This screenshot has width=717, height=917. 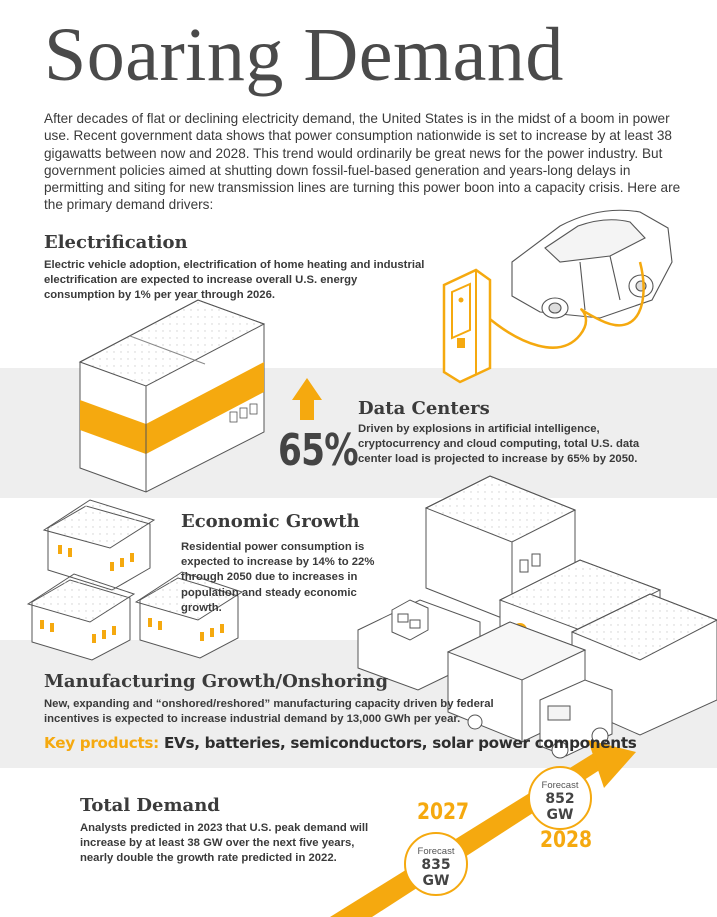 What do you see at coordinates (135, 580) in the screenshot?
I see `houses-icon` at bounding box center [135, 580].